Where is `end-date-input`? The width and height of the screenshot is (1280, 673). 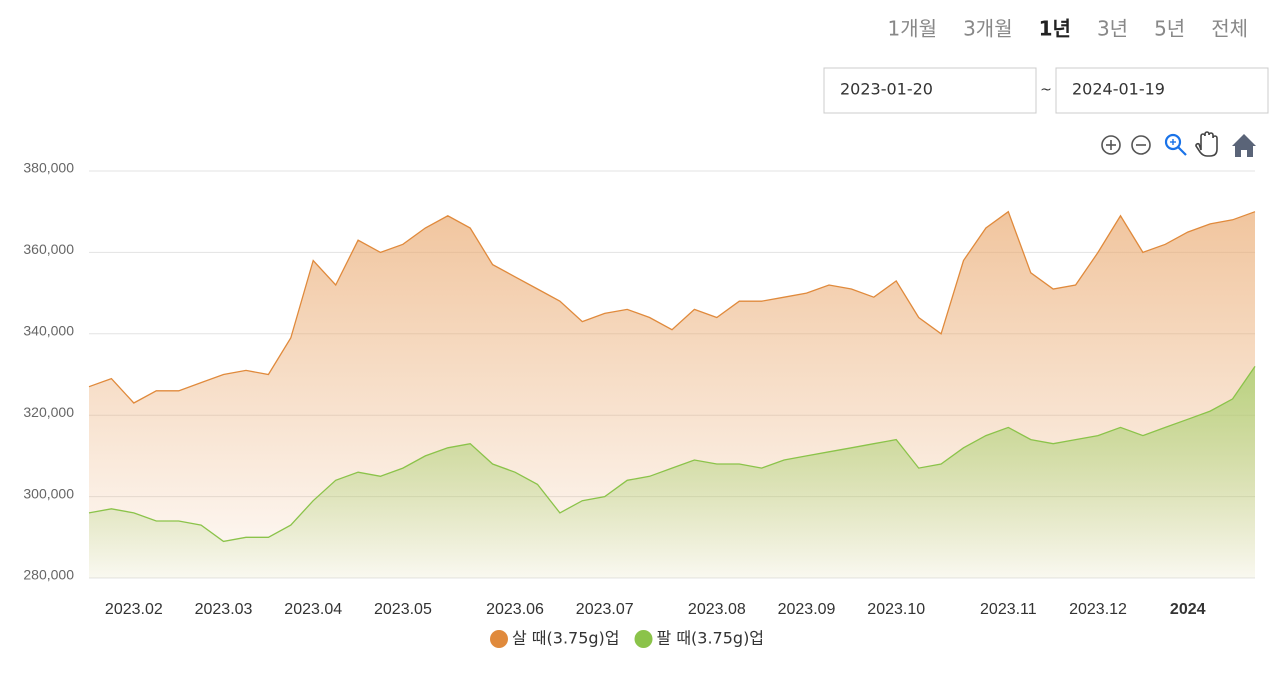
end-date-input is located at coordinates (1162, 90).